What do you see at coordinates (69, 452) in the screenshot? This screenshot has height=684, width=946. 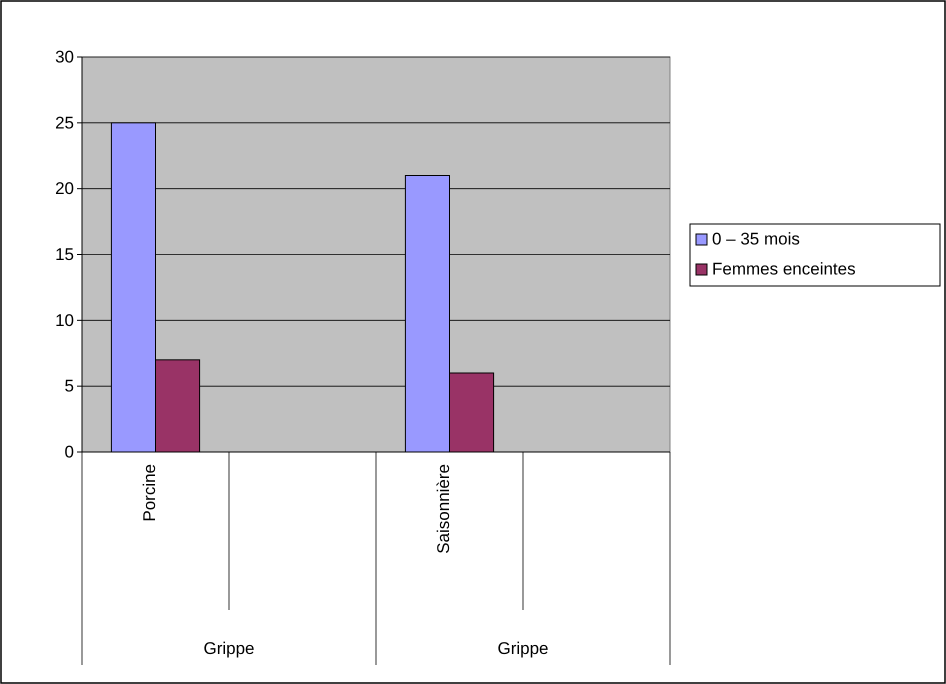 I see `y-tick-label: 0` at bounding box center [69, 452].